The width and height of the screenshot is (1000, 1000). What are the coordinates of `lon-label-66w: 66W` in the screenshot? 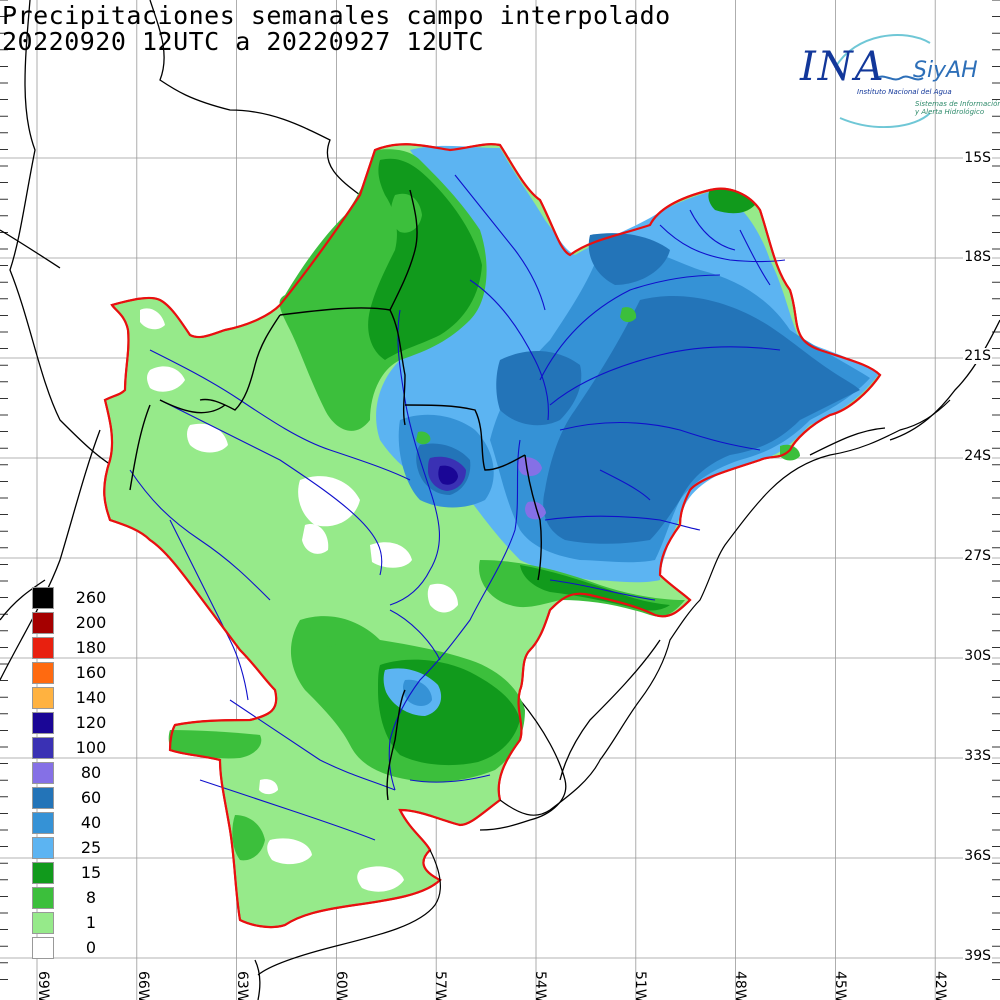 It's located at (143, 985).